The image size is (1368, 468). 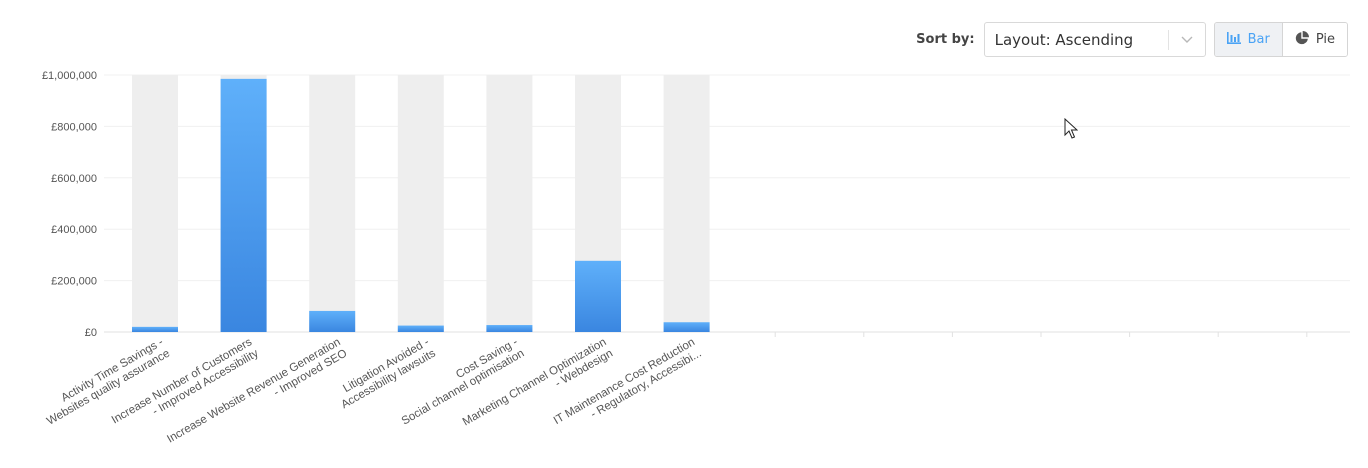 What do you see at coordinates (1187, 40) in the screenshot?
I see `chevron-down-icon` at bounding box center [1187, 40].